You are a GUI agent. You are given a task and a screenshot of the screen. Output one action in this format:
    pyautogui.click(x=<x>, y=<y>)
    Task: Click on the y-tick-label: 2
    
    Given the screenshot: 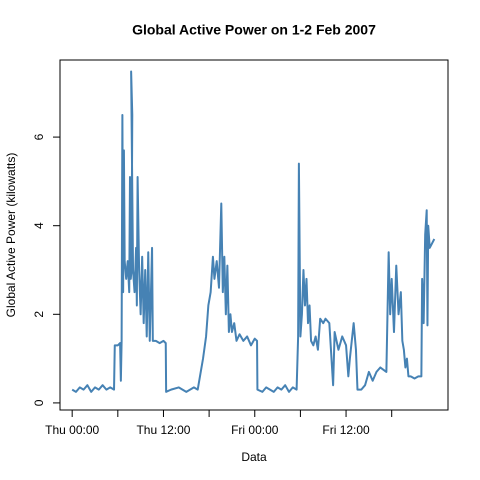 What is the action you would take?
    pyautogui.click(x=39, y=314)
    